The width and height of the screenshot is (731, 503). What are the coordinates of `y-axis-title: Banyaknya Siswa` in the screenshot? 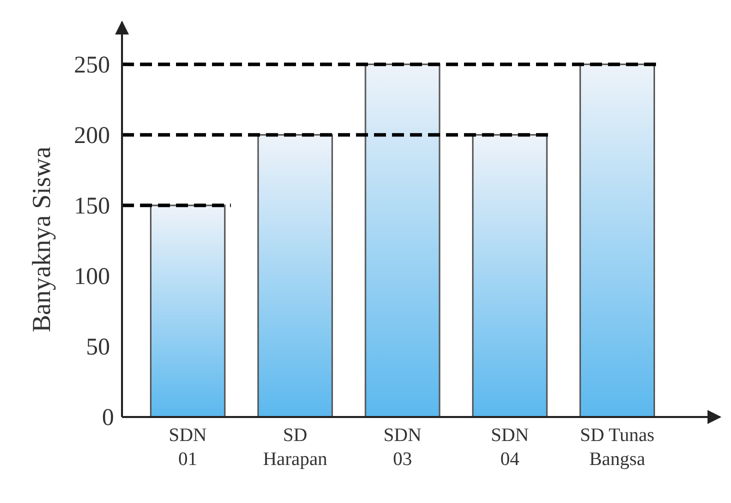 It's located at (41, 239).